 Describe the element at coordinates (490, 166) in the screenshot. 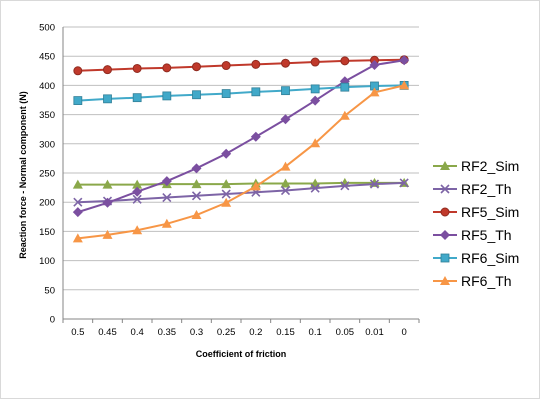

I see `legend-label: RF2_Sim` at that location.